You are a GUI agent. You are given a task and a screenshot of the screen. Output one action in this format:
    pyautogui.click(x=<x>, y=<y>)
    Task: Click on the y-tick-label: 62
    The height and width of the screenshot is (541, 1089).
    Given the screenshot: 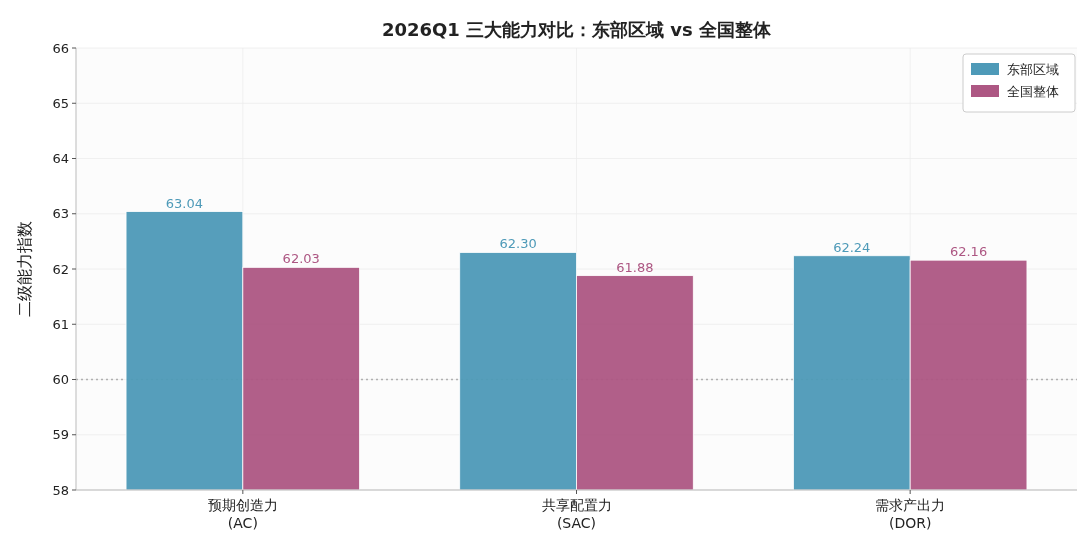 What is the action you would take?
    pyautogui.click(x=60, y=269)
    